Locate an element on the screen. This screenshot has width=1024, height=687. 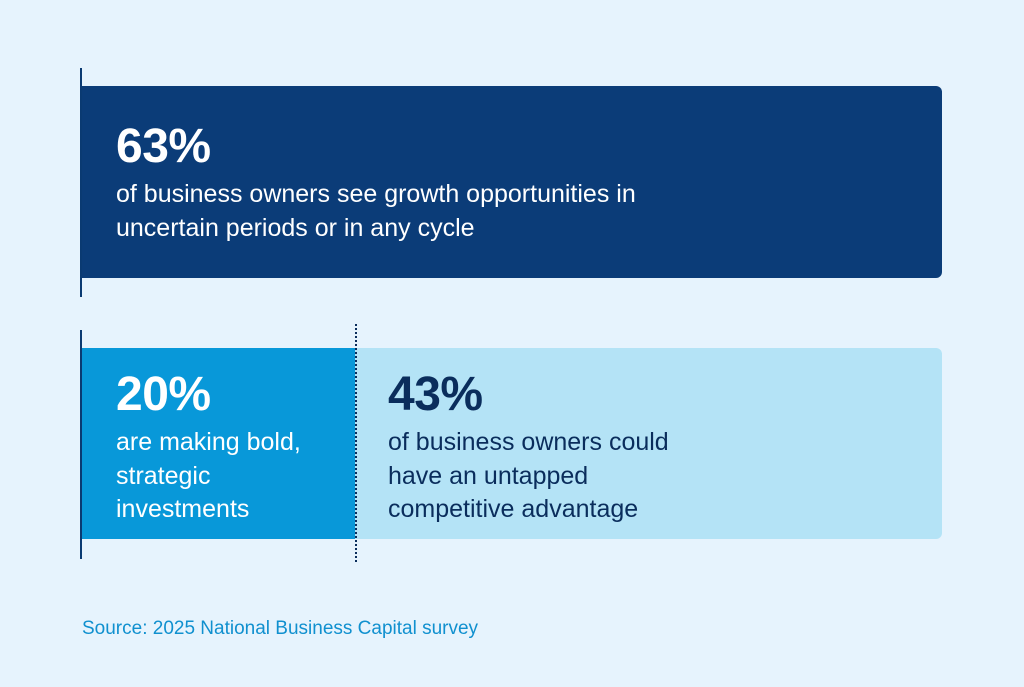
segment-divider is located at coordinates (356, 443).